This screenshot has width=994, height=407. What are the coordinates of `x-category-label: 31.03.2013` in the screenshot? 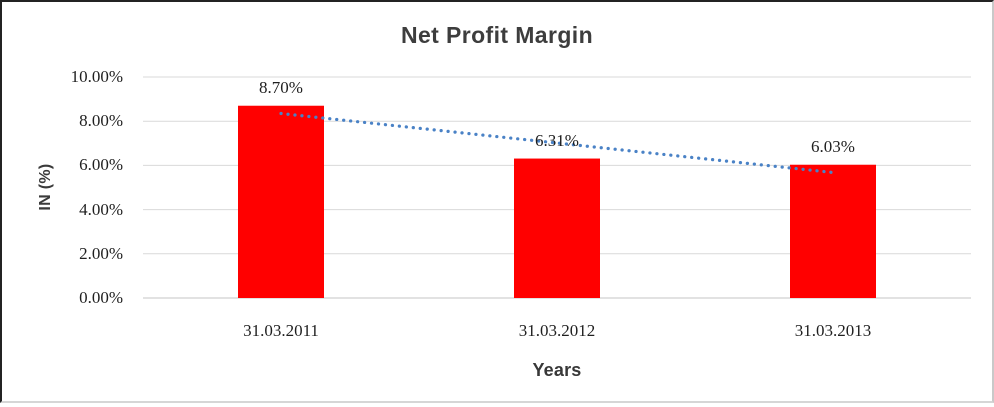 It's located at (833, 330).